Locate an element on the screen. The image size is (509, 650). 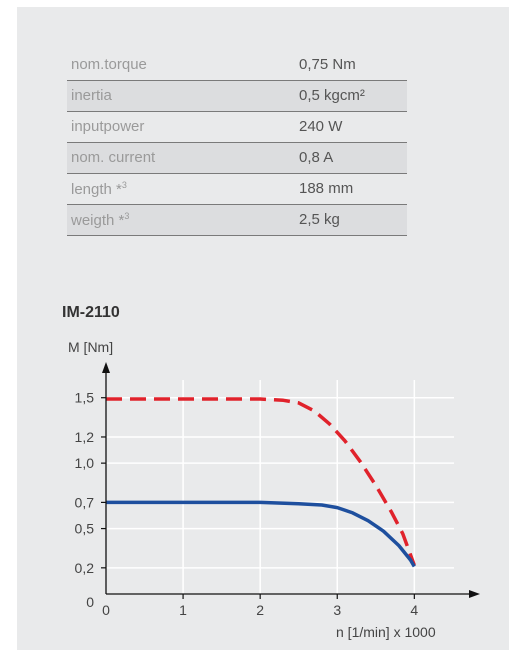
y-tick-label: 1,5 is located at coordinates (85, 398).